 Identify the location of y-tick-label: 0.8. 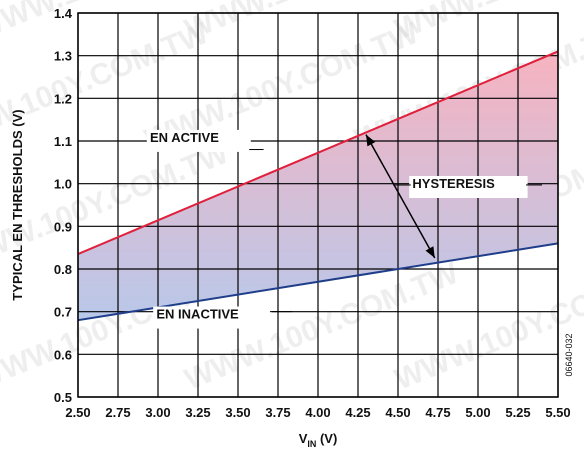
(63, 269).